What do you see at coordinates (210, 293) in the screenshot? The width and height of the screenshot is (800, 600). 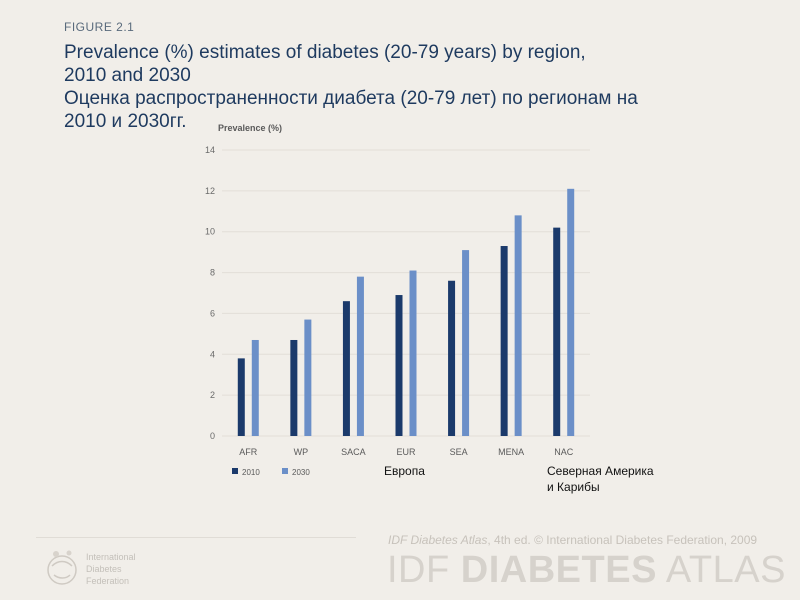 I see `y-tick-labels: 0 2 4 6 8 10 12 14` at bounding box center [210, 293].